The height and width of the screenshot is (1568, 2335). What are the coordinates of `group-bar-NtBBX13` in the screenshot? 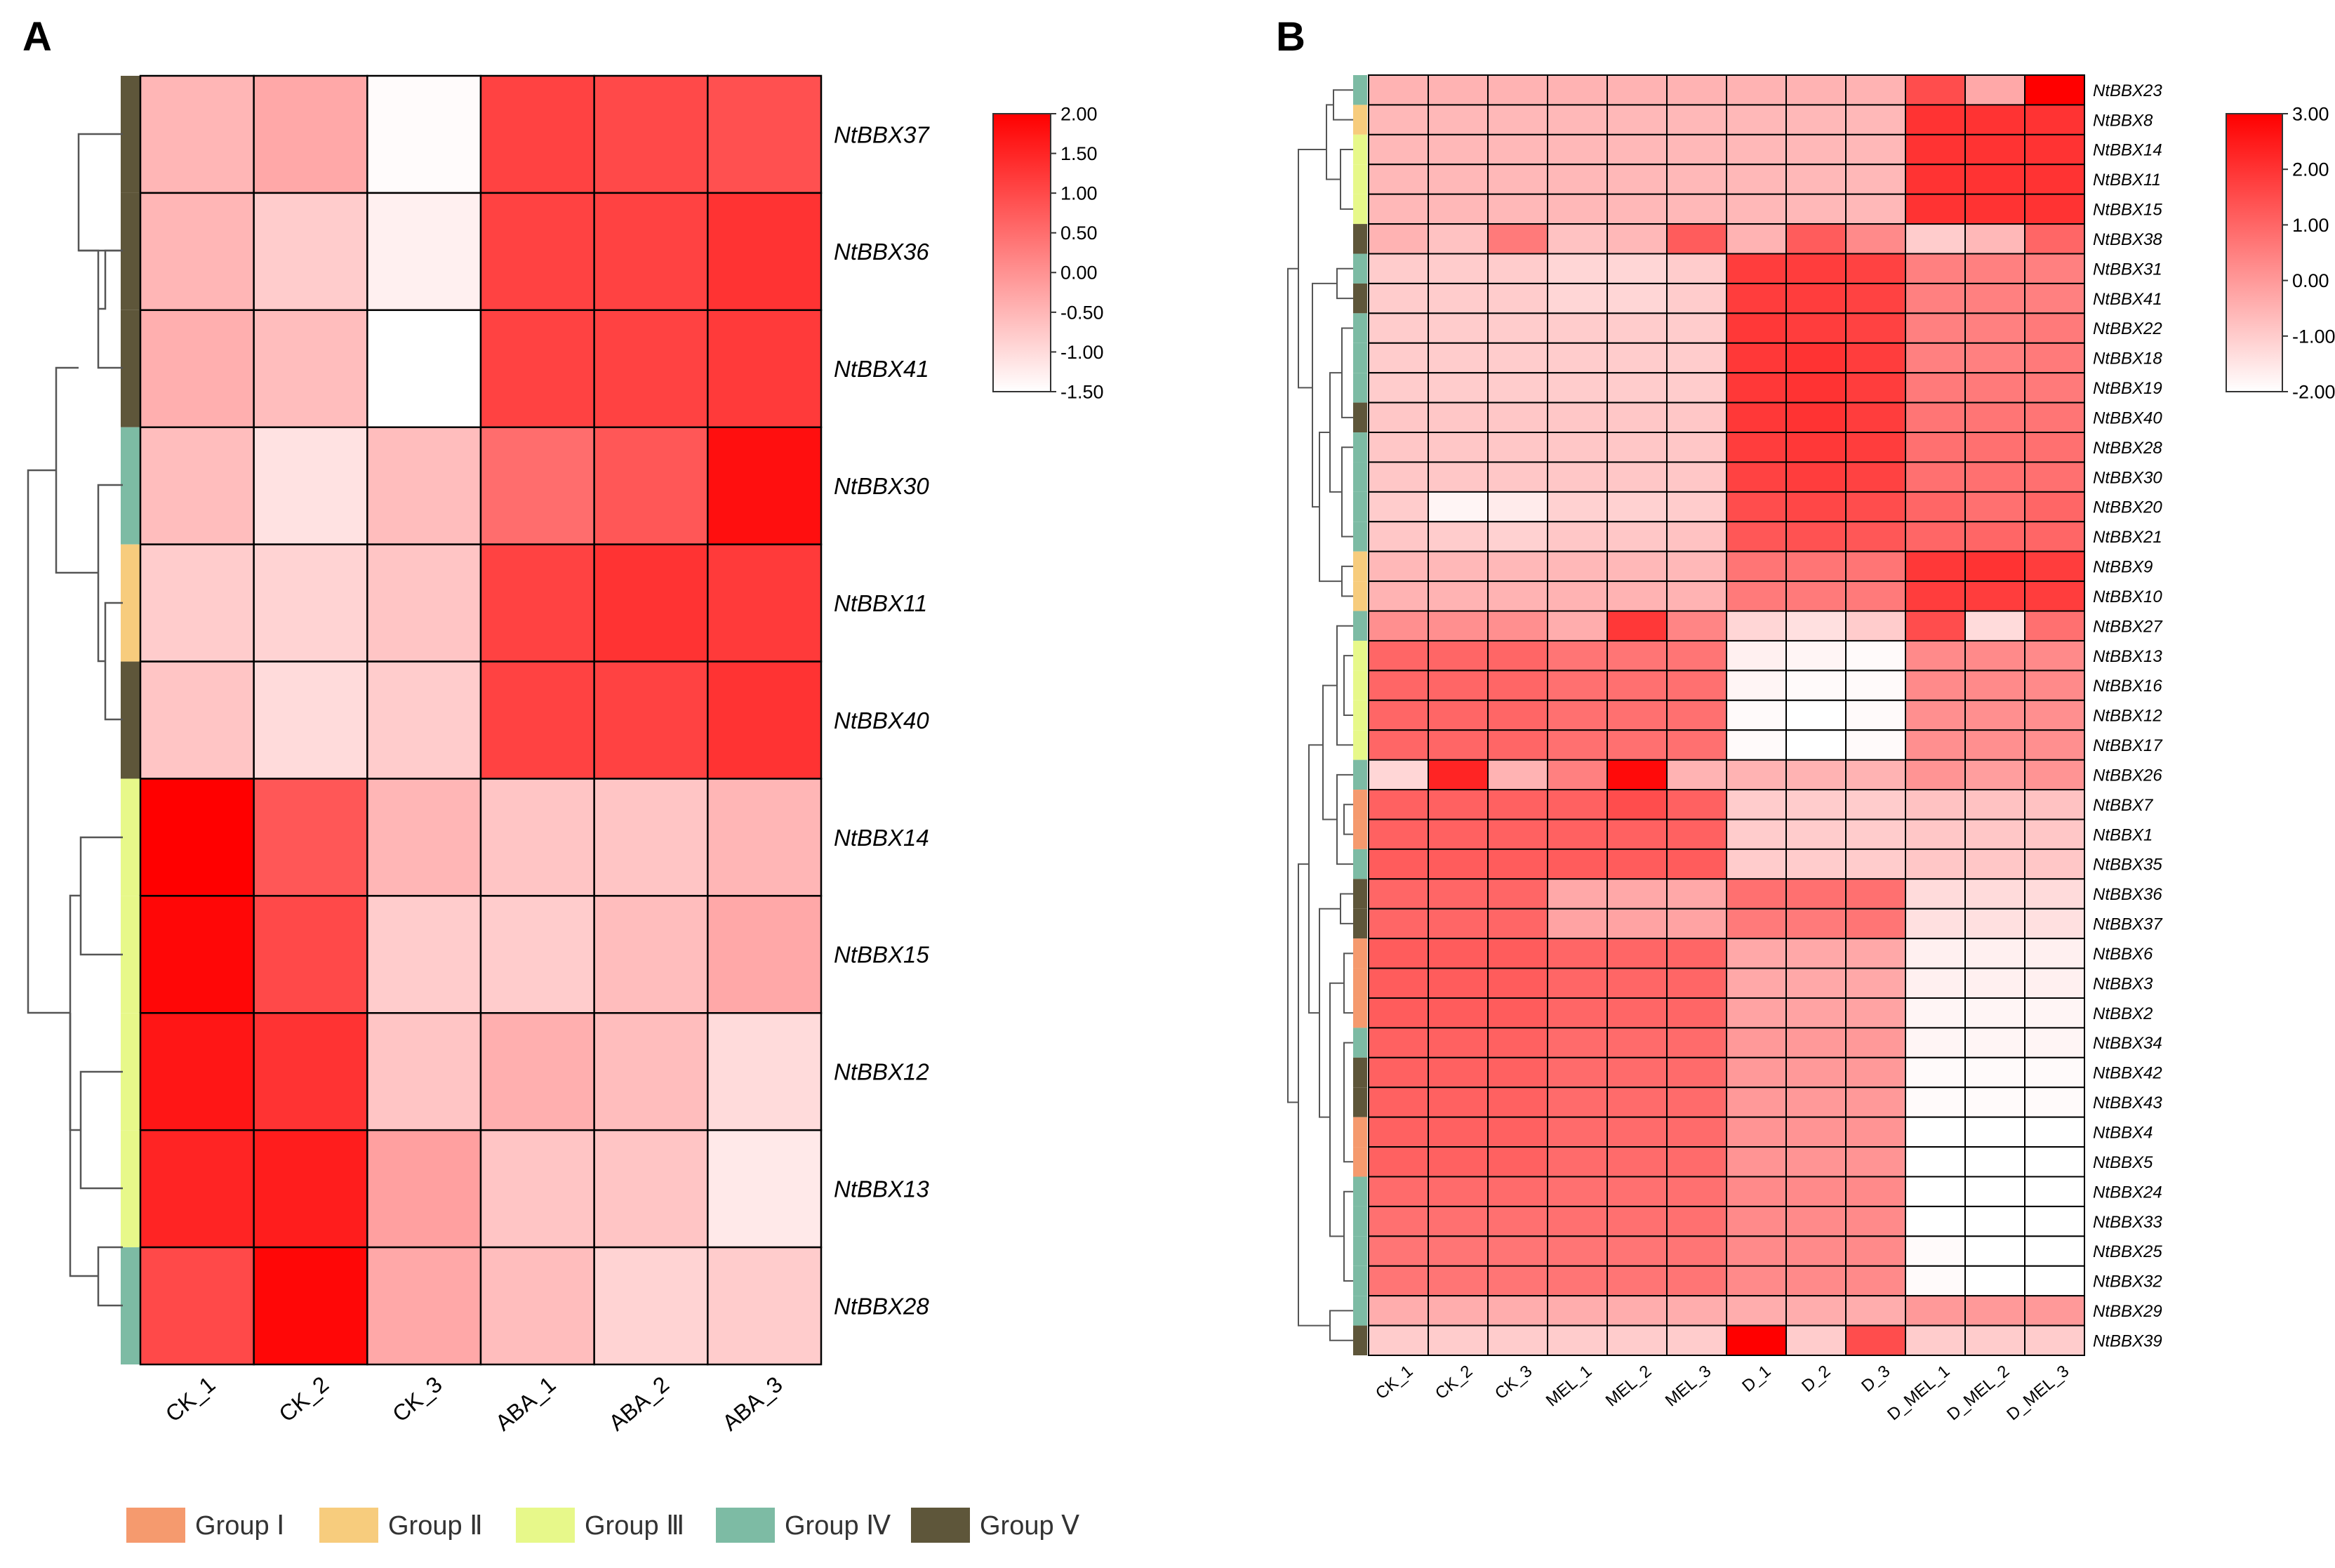 It's located at (130, 1189).